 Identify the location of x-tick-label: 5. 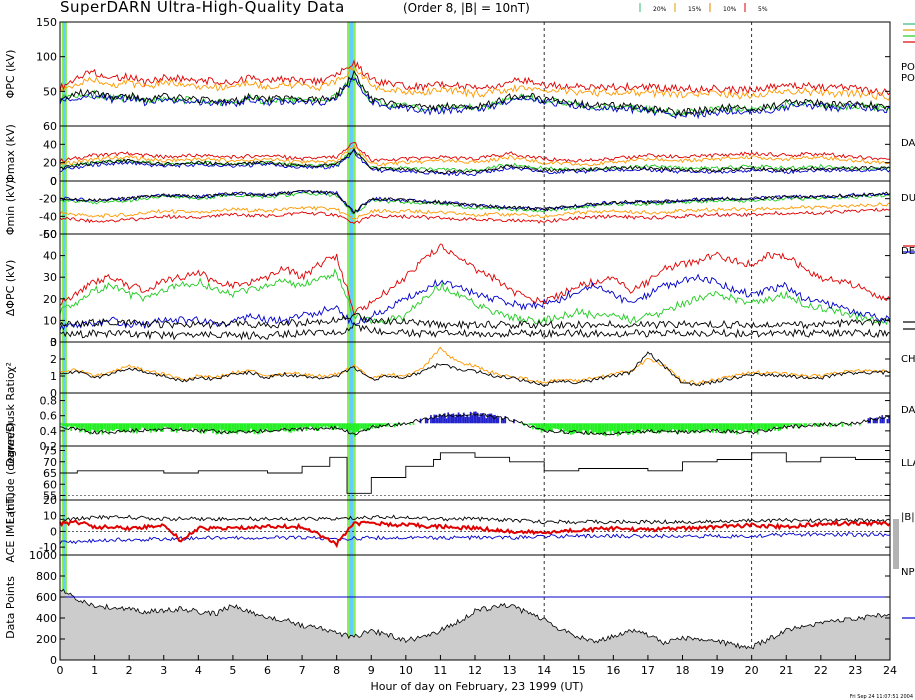
(232, 670).